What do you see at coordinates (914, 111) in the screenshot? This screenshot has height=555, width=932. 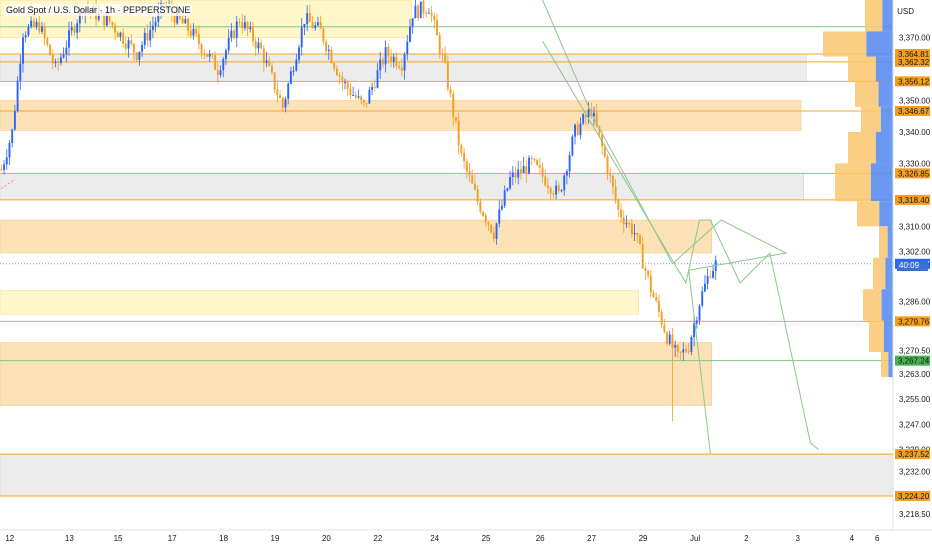 I see `price-label-text: 3,346.67` at bounding box center [914, 111].